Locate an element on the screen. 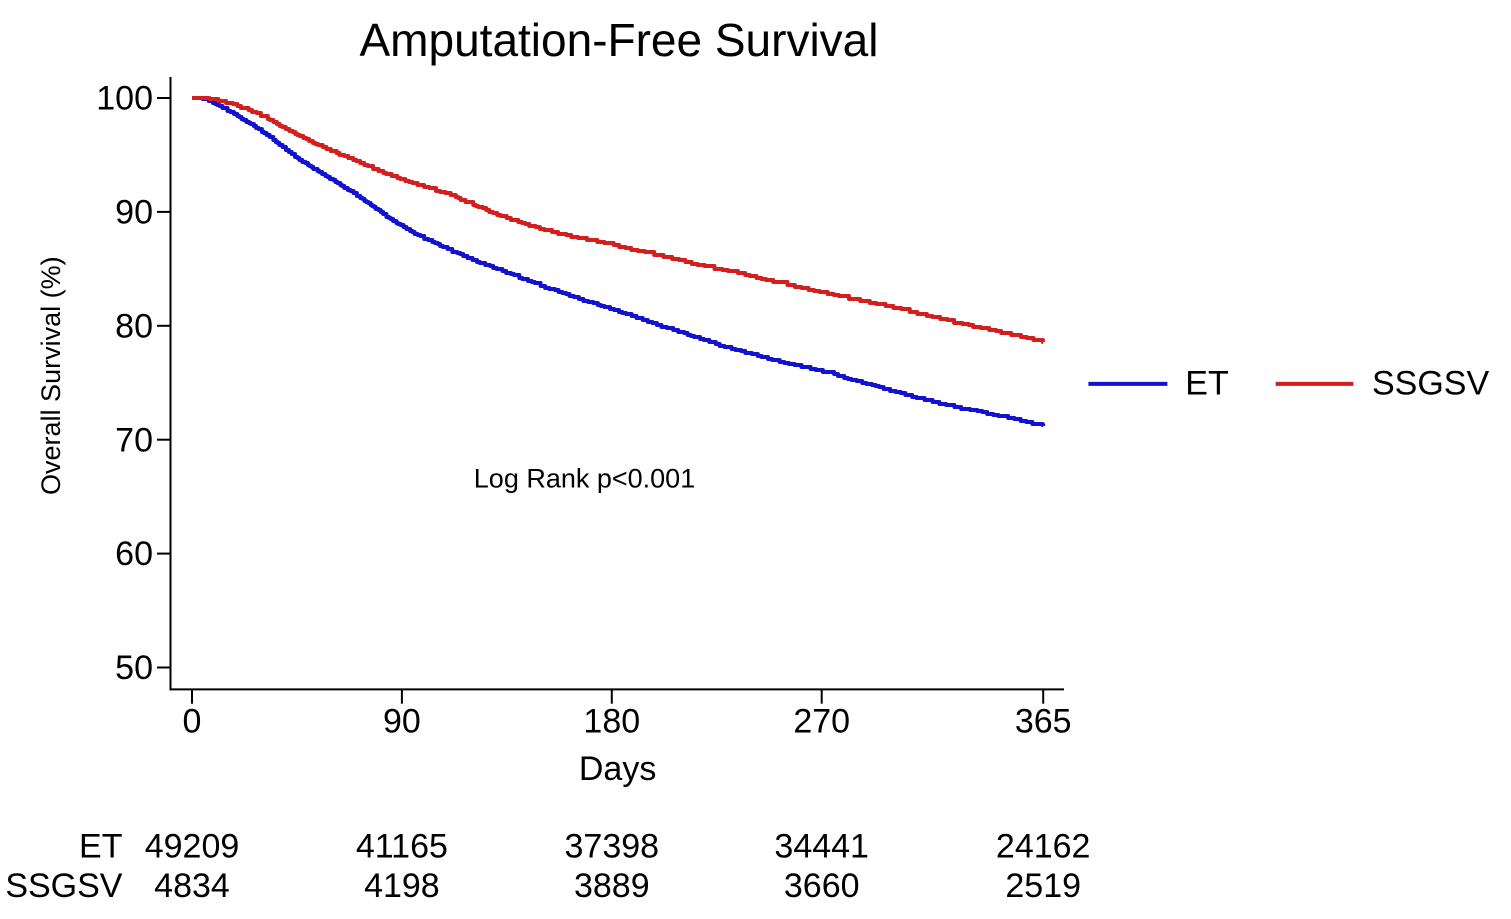 The width and height of the screenshot is (1511, 919). svg-text: 37398 is located at coordinates (612, 846).